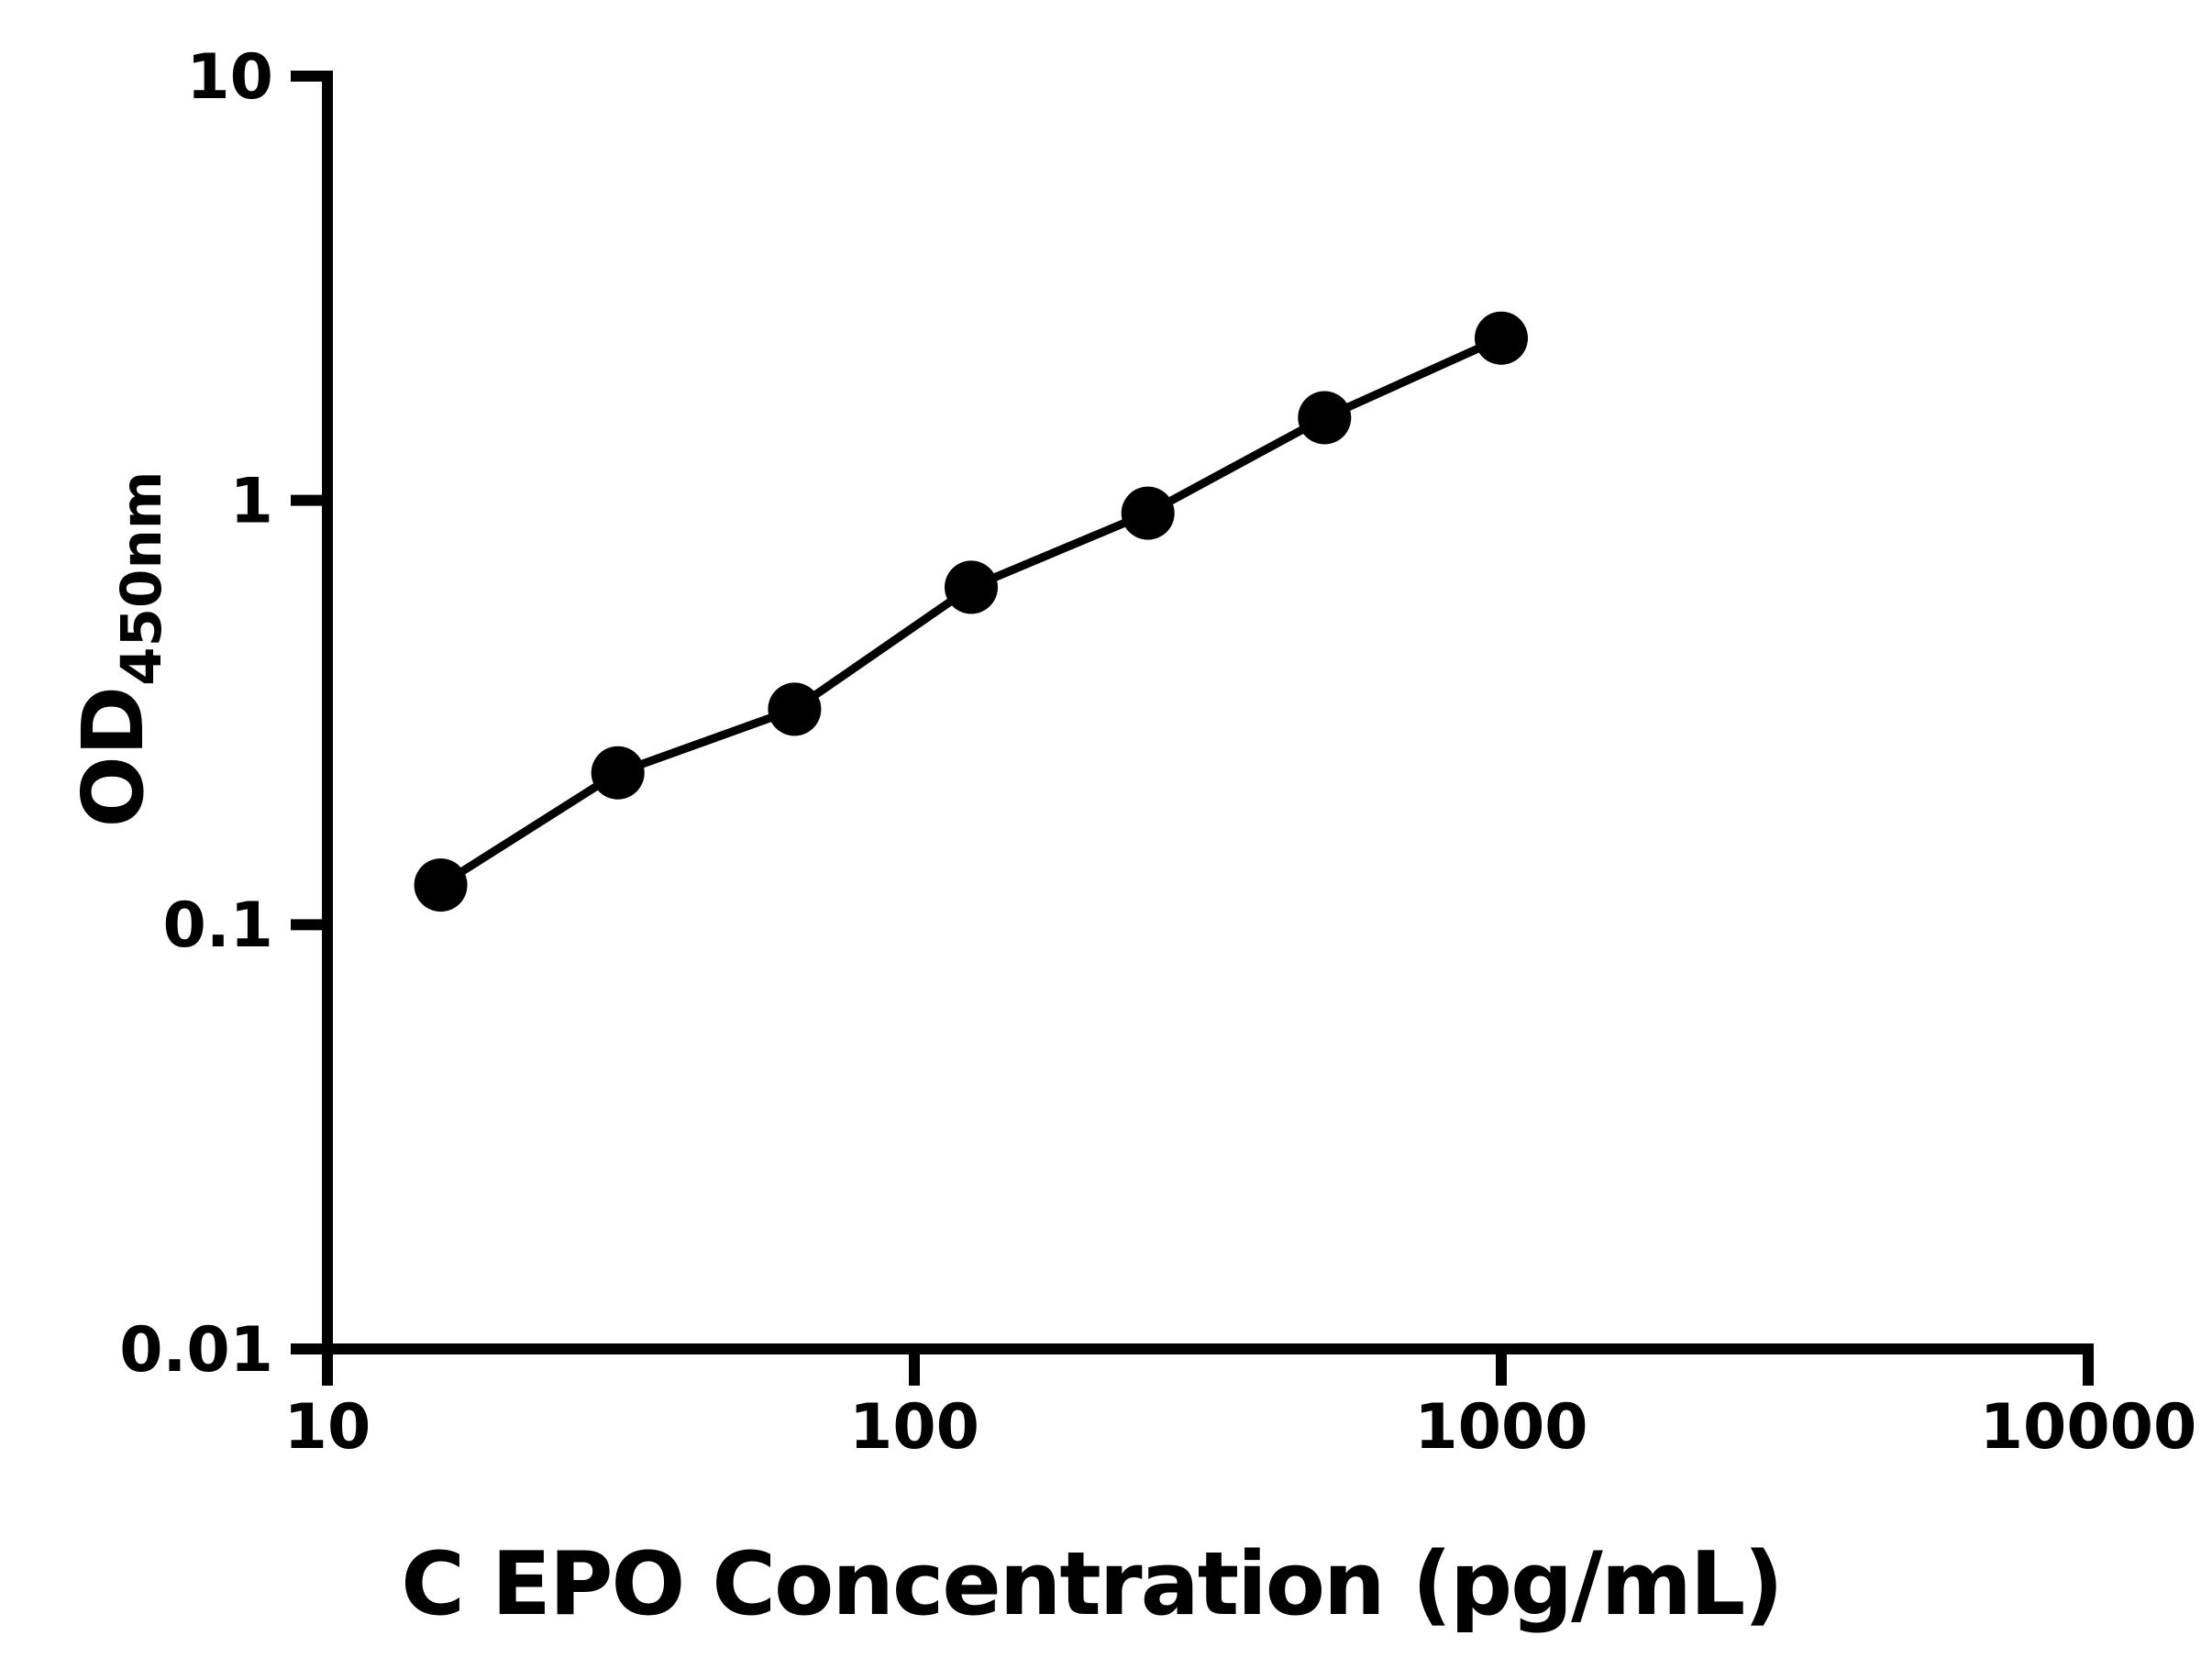 The height and width of the screenshot is (1680, 2201). Describe the element at coordinates (113, 757) in the screenshot. I see `y-axis-title-main: OD` at that location.